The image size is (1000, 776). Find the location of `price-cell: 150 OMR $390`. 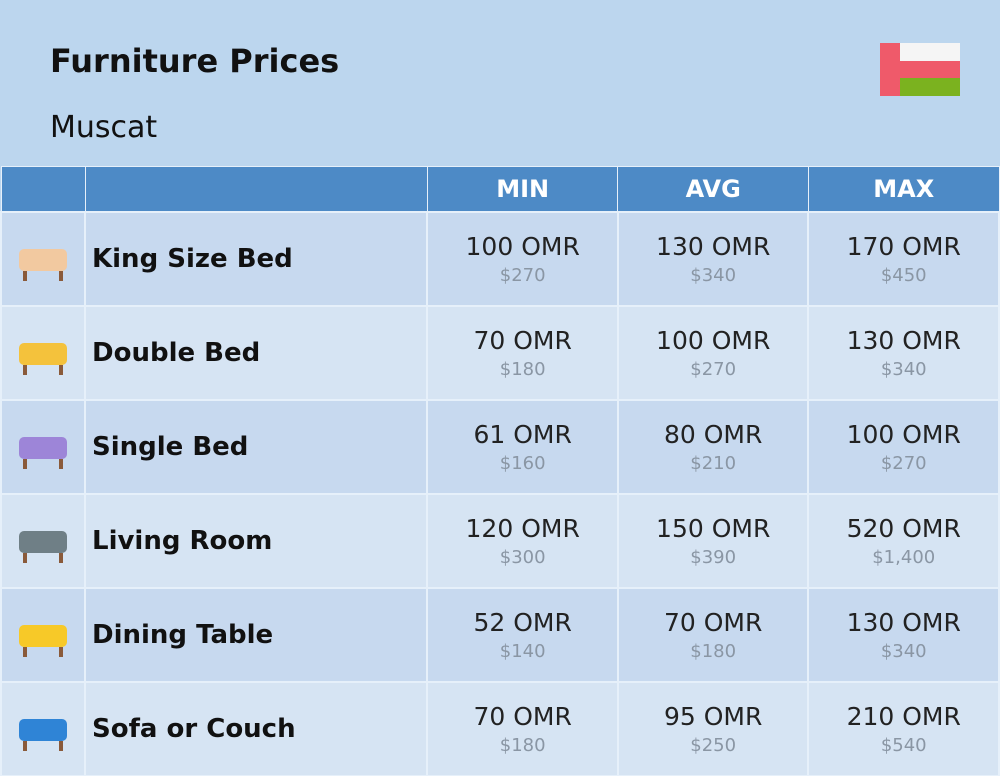

price-cell: 150 OMR $390 is located at coordinates (713, 541).